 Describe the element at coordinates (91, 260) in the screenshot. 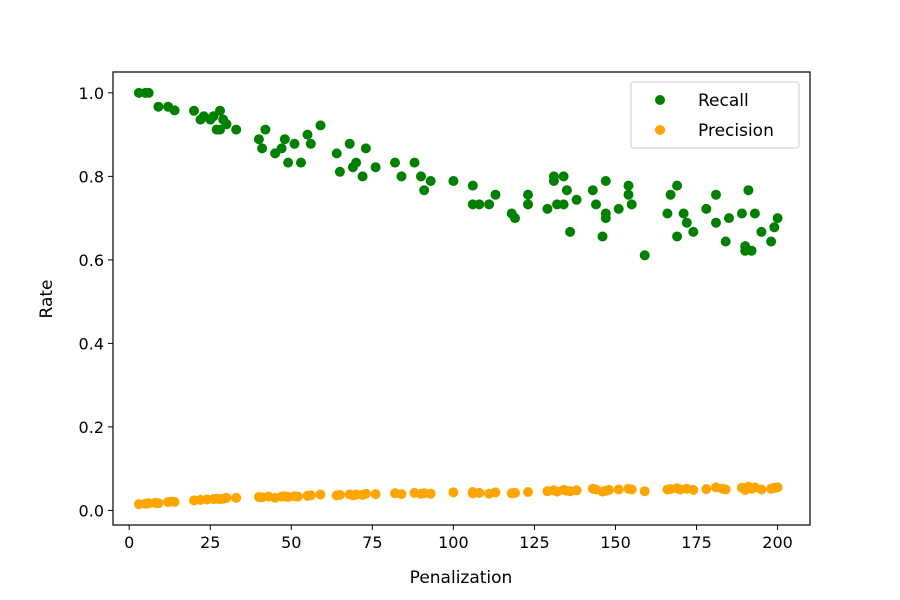

I see `y-tick-label: 0.6` at that location.